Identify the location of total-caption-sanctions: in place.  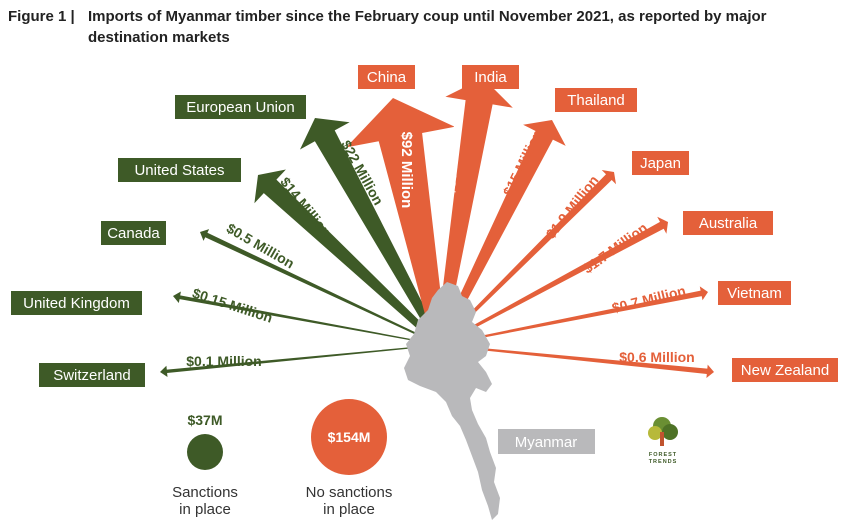
(205, 509).